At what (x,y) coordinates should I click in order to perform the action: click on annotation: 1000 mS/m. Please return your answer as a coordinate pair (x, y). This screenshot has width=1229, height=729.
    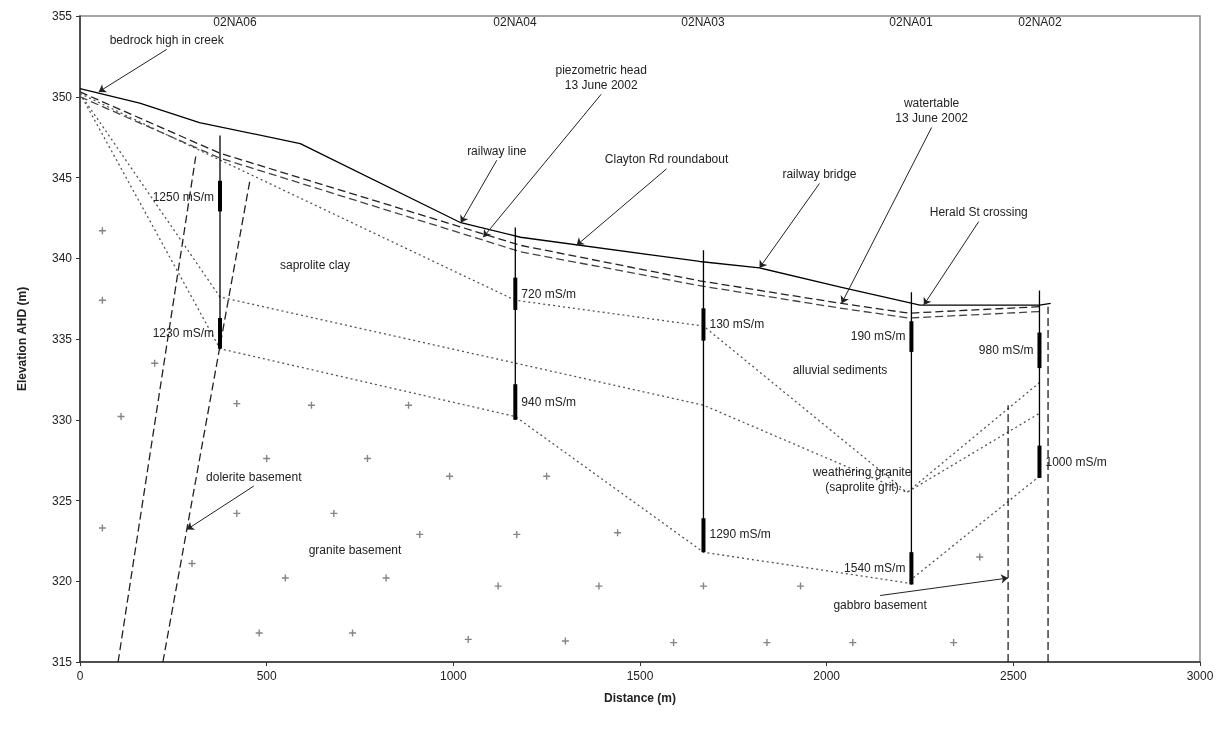
    Looking at the image, I should click on (1076, 461).